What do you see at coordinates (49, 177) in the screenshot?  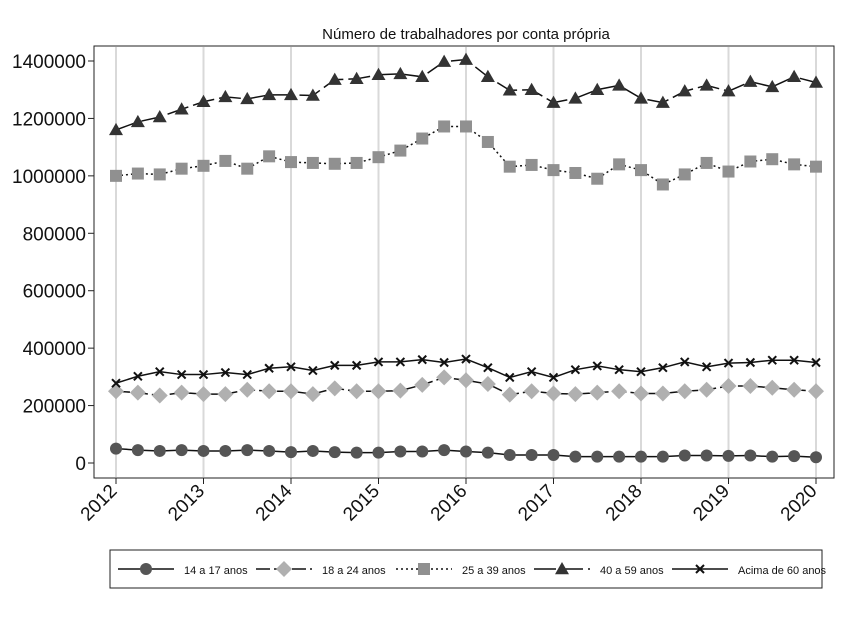 I see `y-tick-label: 1000000` at bounding box center [49, 177].